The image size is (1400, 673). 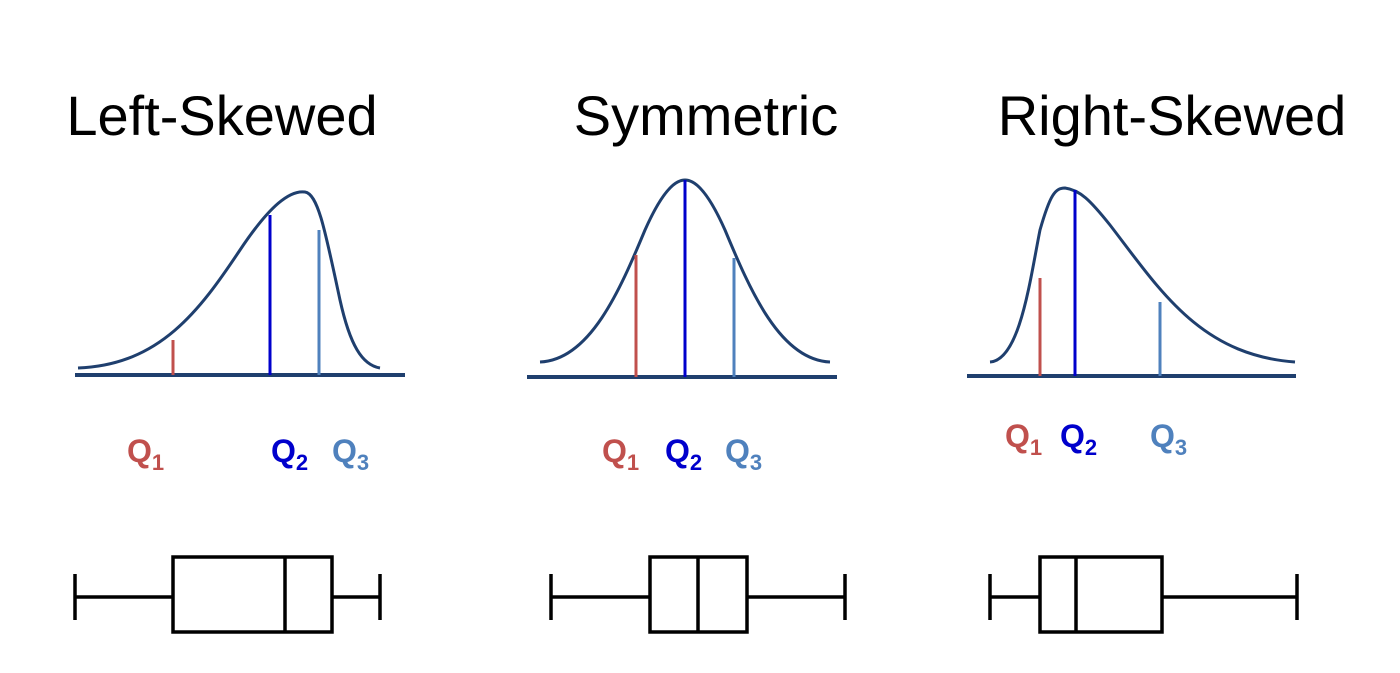 I want to click on panel-title: Right-Skewed, so click(x=1172, y=115).